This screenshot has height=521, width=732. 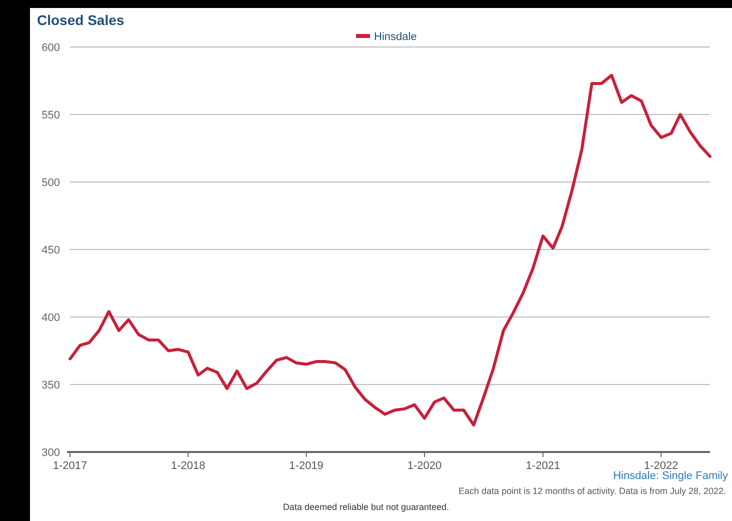 What do you see at coordinates (188, 466) in the screenshot?
I see `x-tick-label: 1-2018` at bounding box center [188, 466].